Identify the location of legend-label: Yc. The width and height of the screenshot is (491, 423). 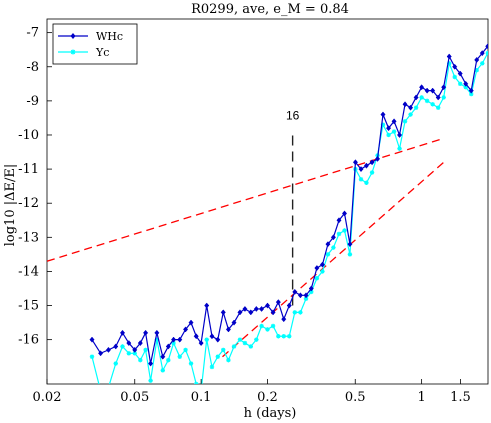
(102, 52).